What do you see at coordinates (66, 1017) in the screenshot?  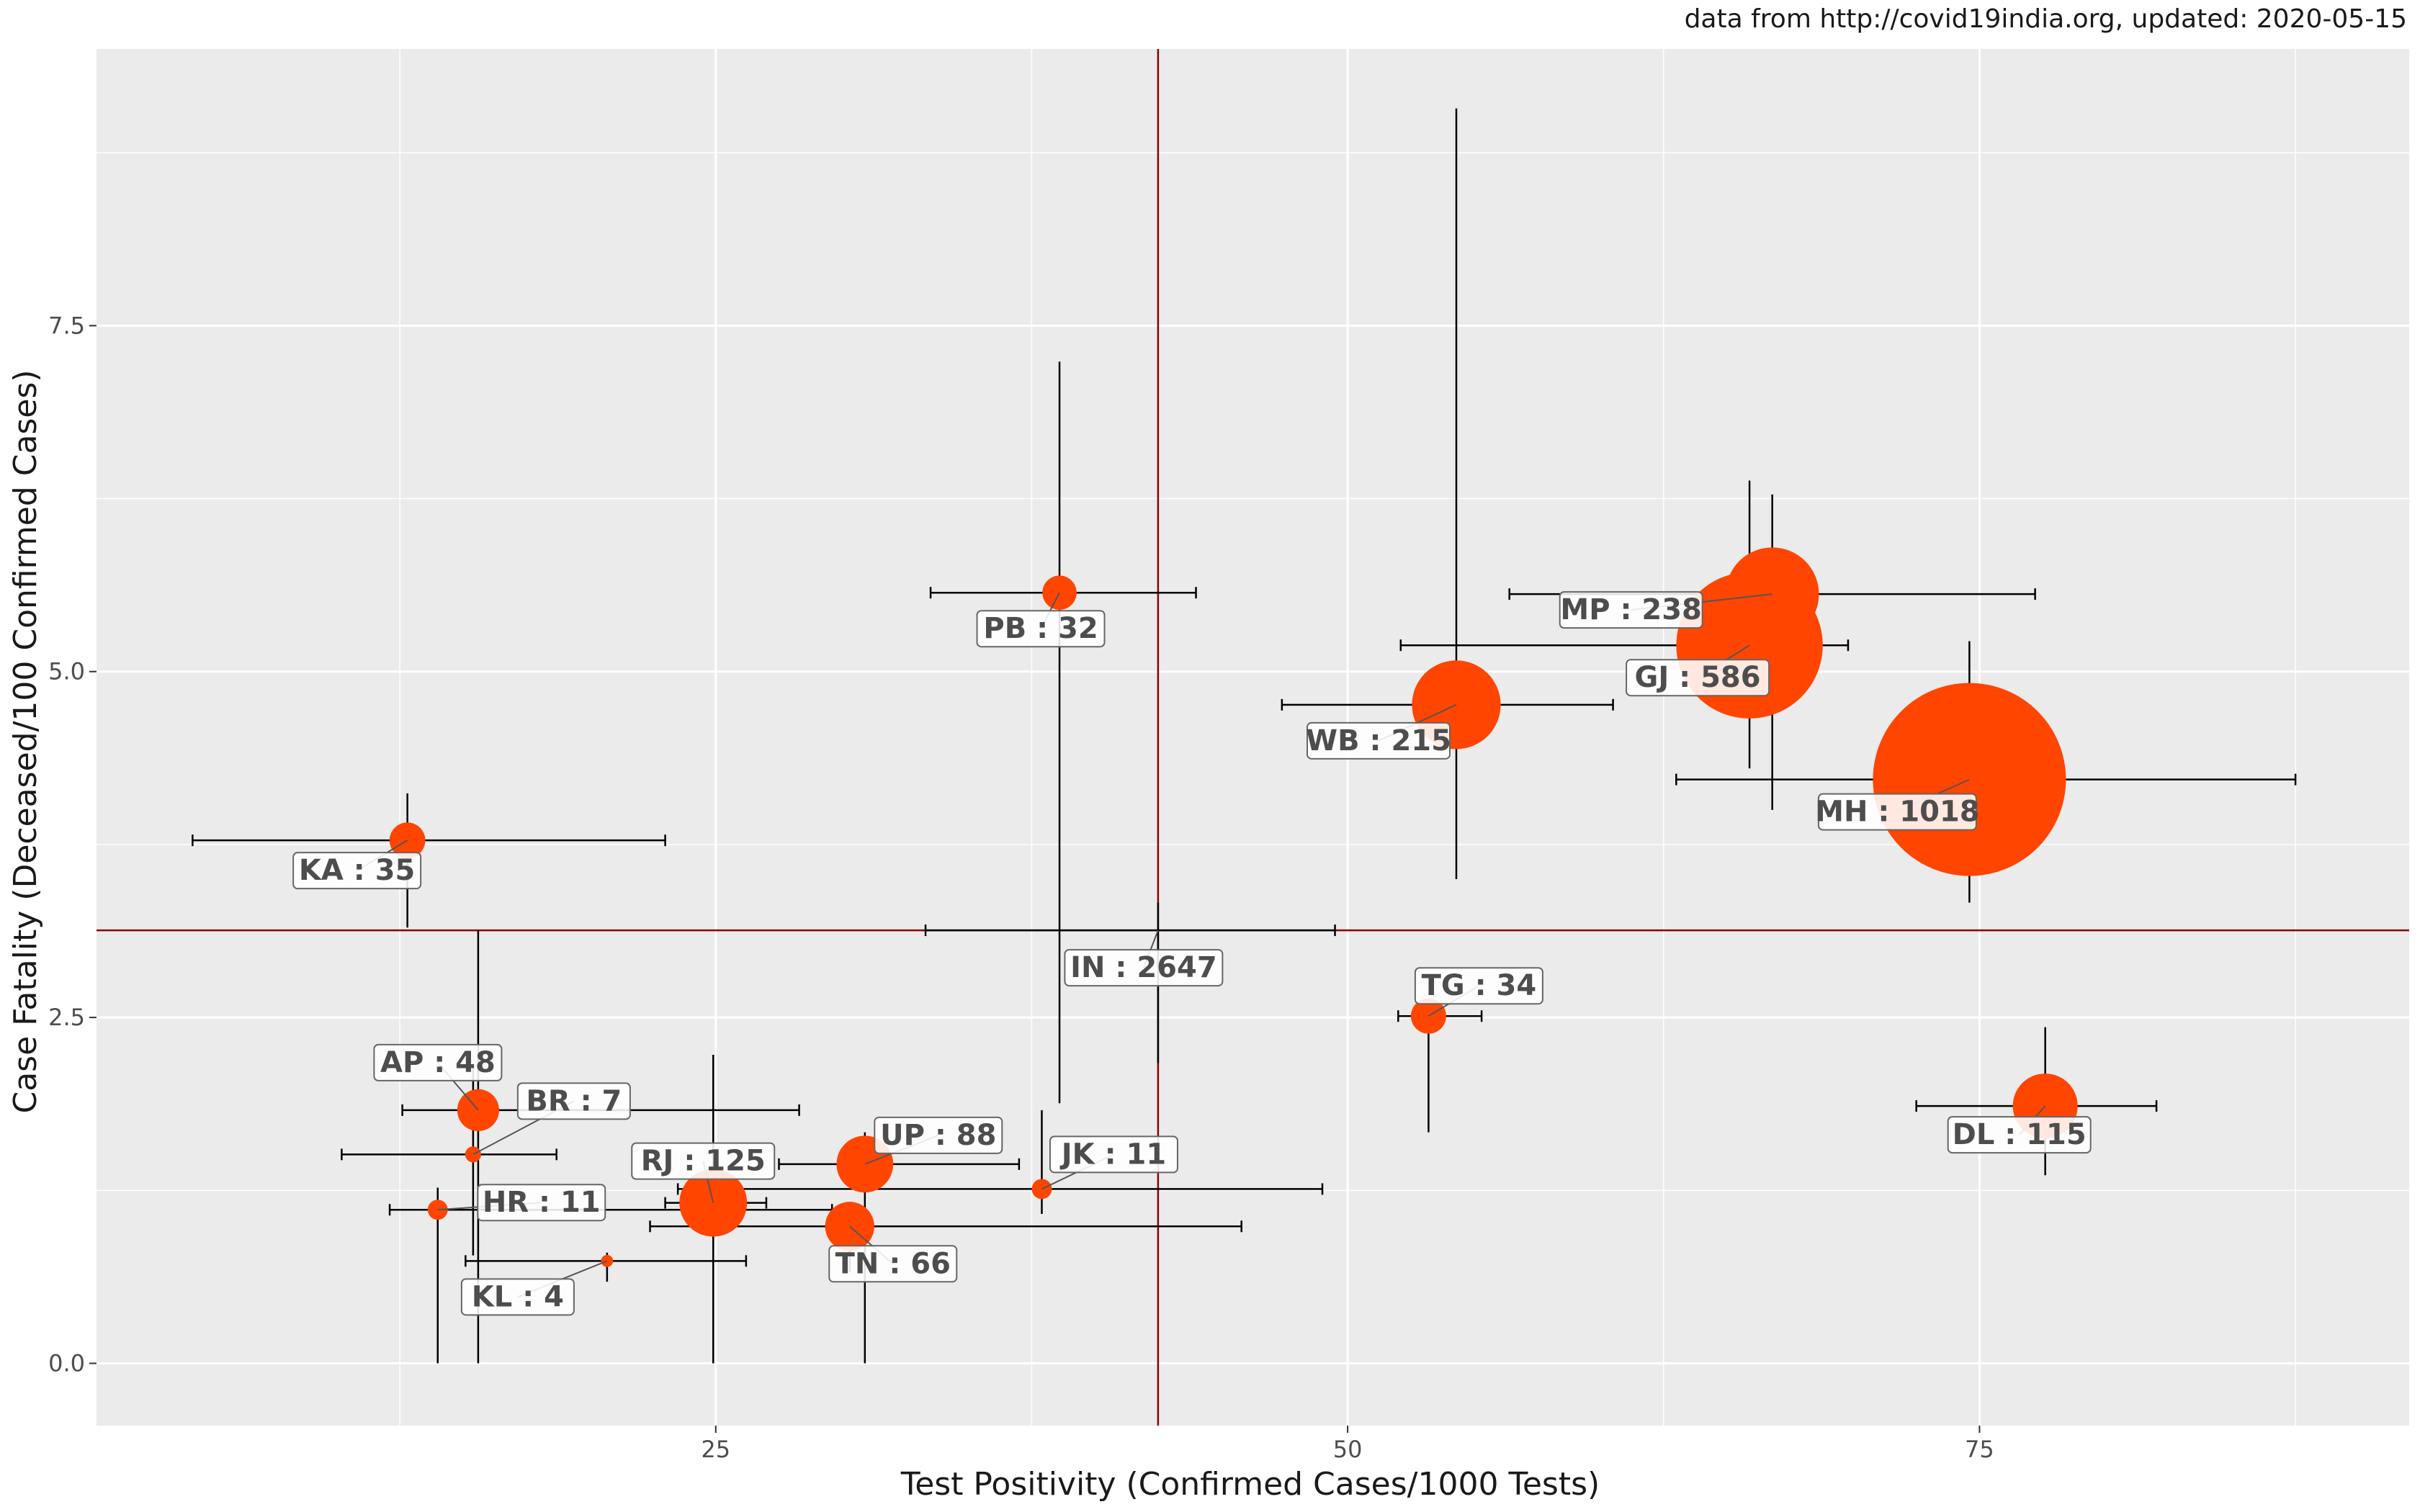 I see `y-tick-label: 2.5` at bounding box center [66, 1017].